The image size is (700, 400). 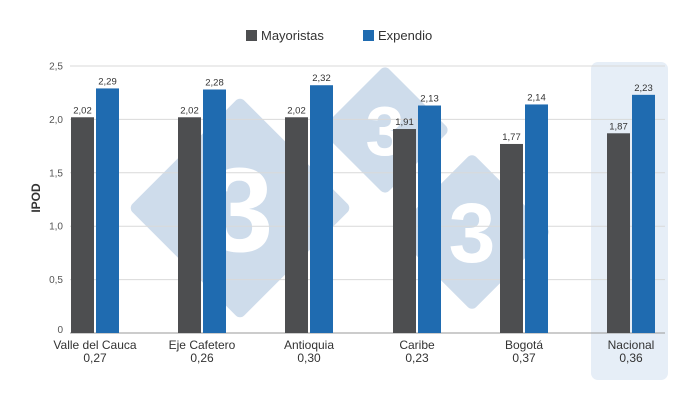 What do you see at coordinates (292, 35) in the screenshot?
I see `legend-label: Mayoristas` at bounding box center [292, 35].